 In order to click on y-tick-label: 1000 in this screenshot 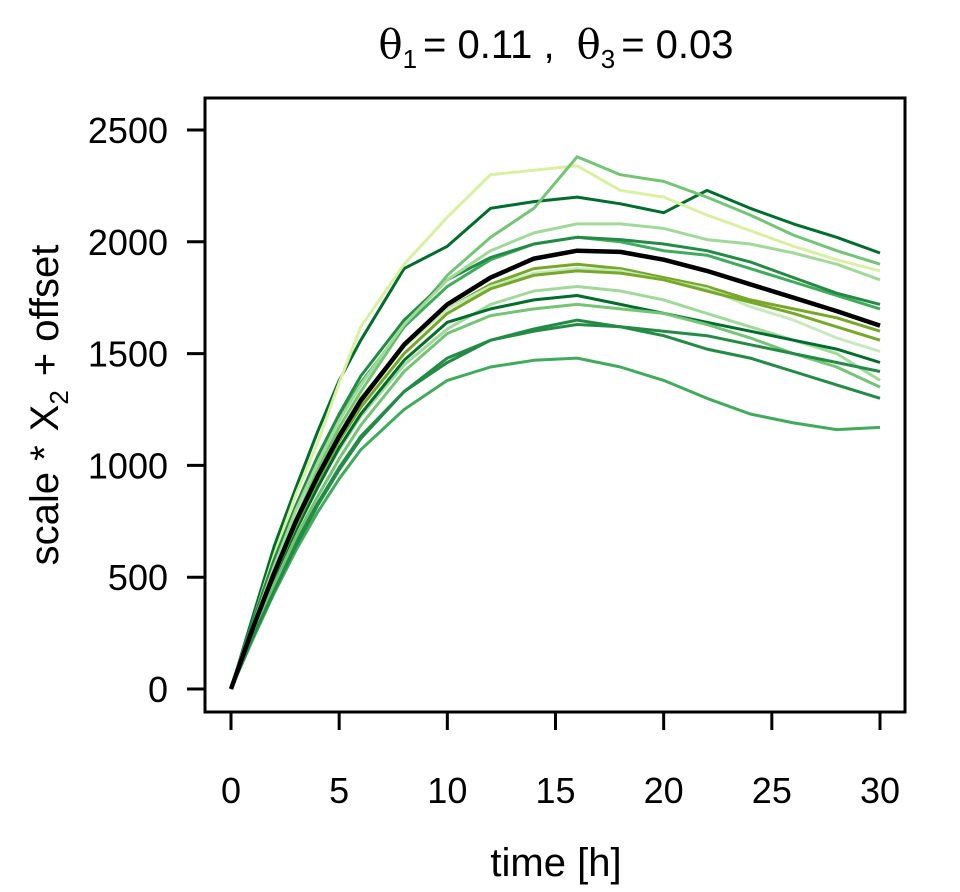, I will do `click(128, 465)`.